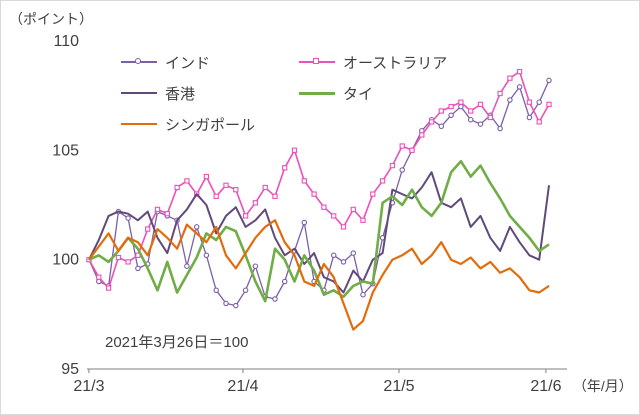  I want to click on legend-label: インド, so click(188, 63).